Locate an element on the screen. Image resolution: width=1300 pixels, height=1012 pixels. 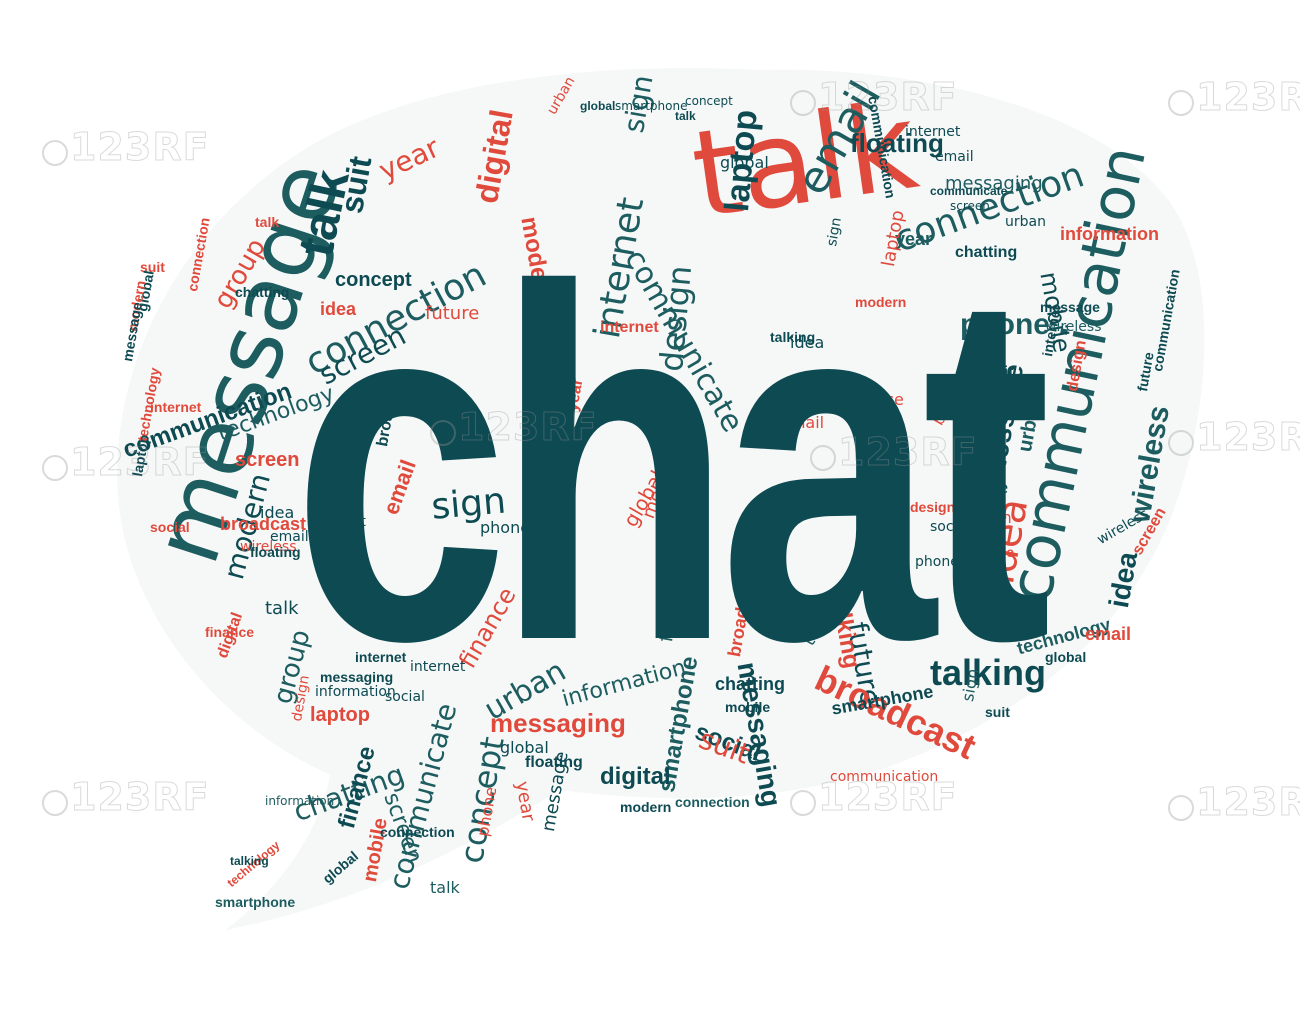
cloud-word-laptop: laptop is located at coordinates (340, 715).